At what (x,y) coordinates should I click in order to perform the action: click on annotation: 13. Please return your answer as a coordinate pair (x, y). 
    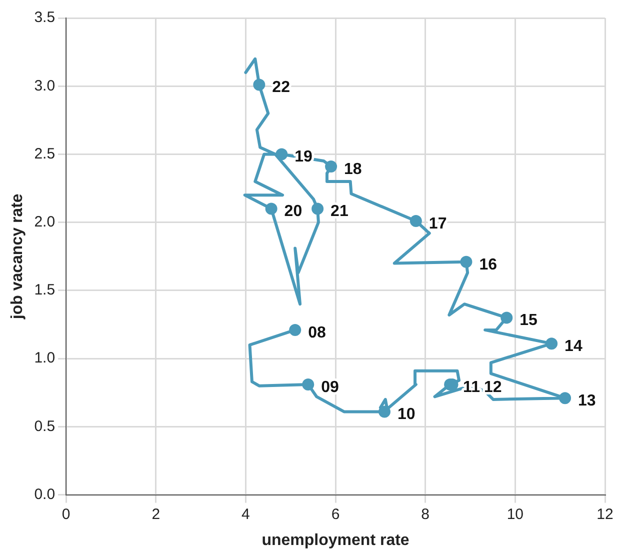
    Looking at the image, I should click on (587, 401).